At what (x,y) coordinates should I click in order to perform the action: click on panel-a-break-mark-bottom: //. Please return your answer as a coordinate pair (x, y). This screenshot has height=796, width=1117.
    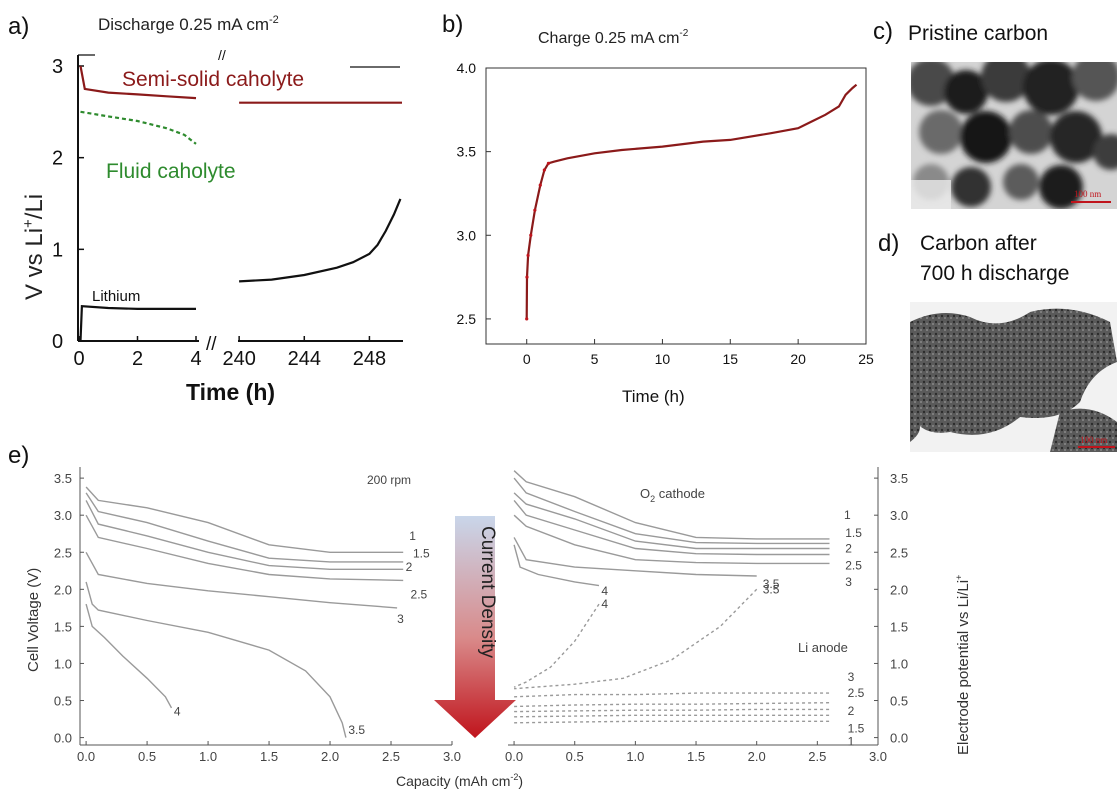
    Looking at the image, I should click on (211, 344).